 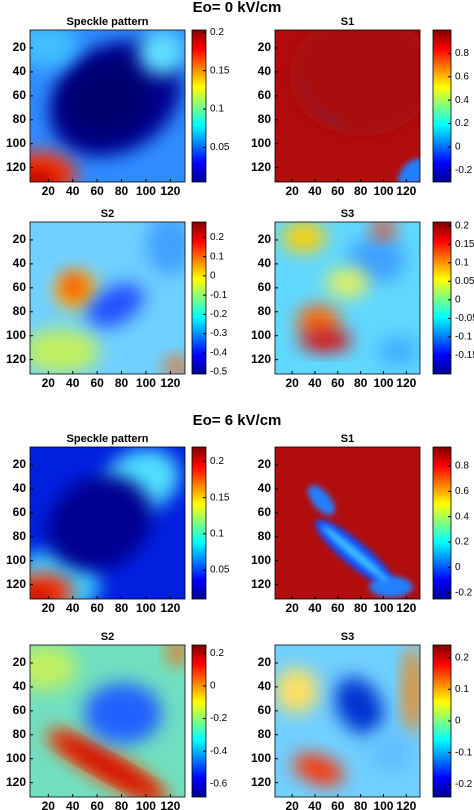 What do you see at coordinates (347, 439) in the screenshot?
I see `panel-title: S1` at bounding box center [347, 439].